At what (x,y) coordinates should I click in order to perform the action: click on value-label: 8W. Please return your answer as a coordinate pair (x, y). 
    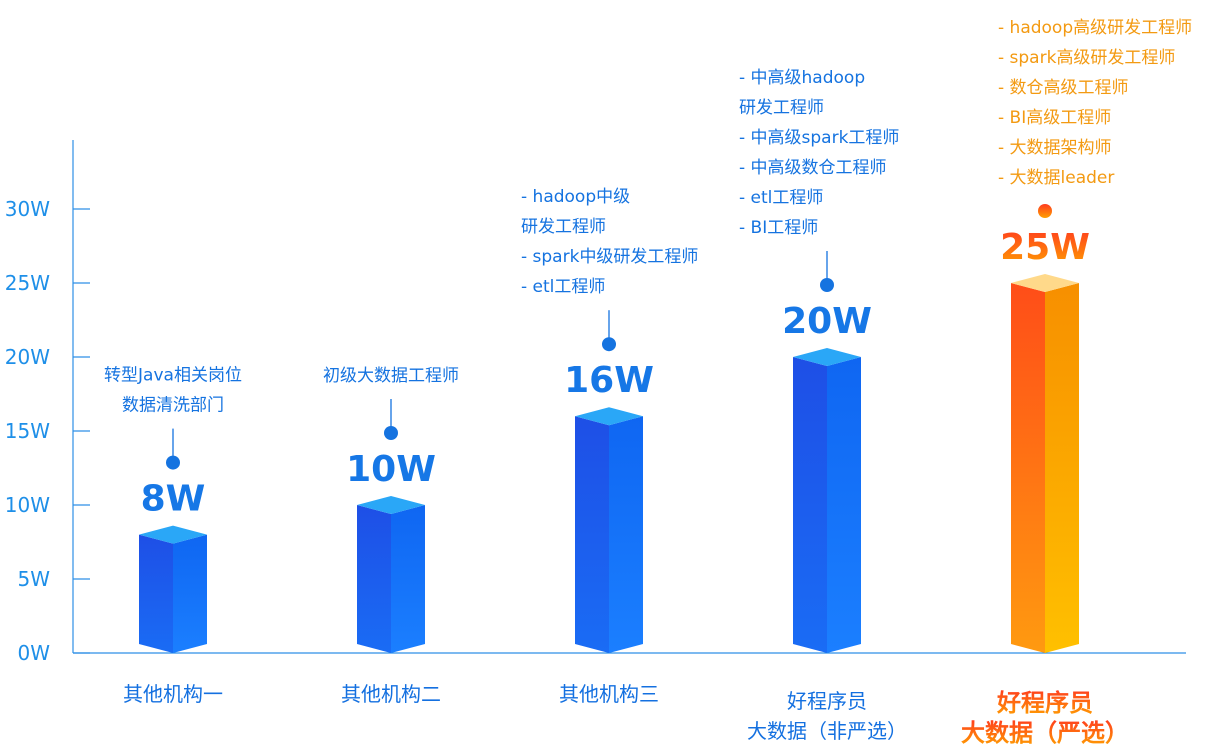
    Looking at the image, I should click on (173, 499).